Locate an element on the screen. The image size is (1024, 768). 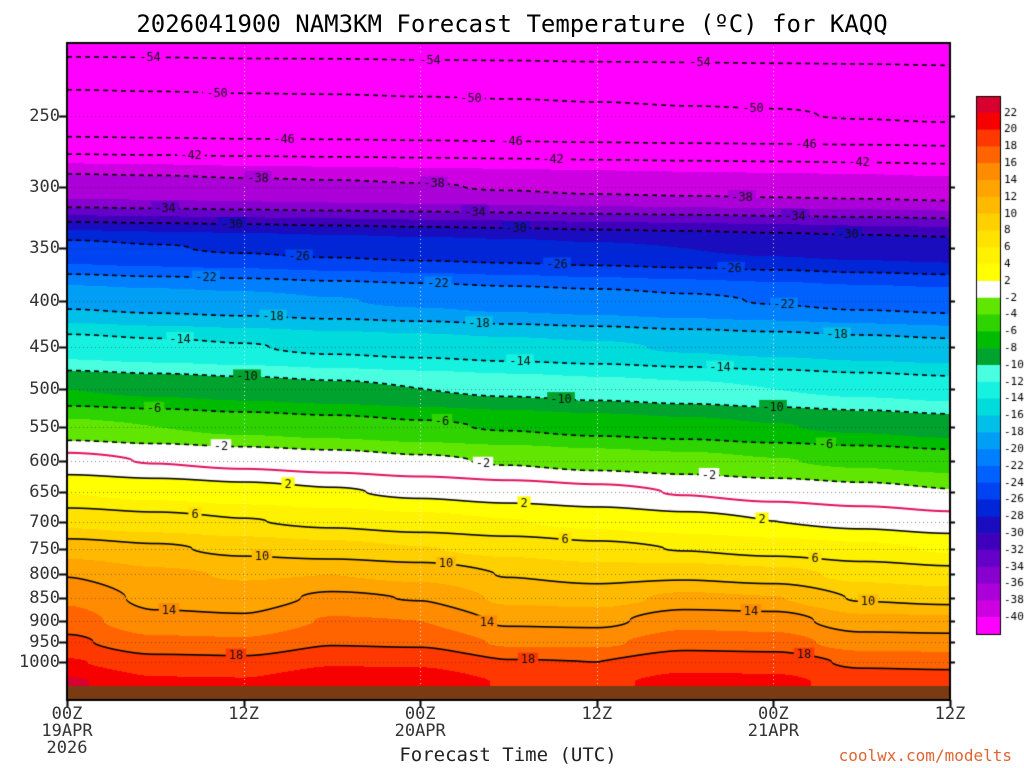
pressure-tick-label: 350 is located at coordinates (44, 248).